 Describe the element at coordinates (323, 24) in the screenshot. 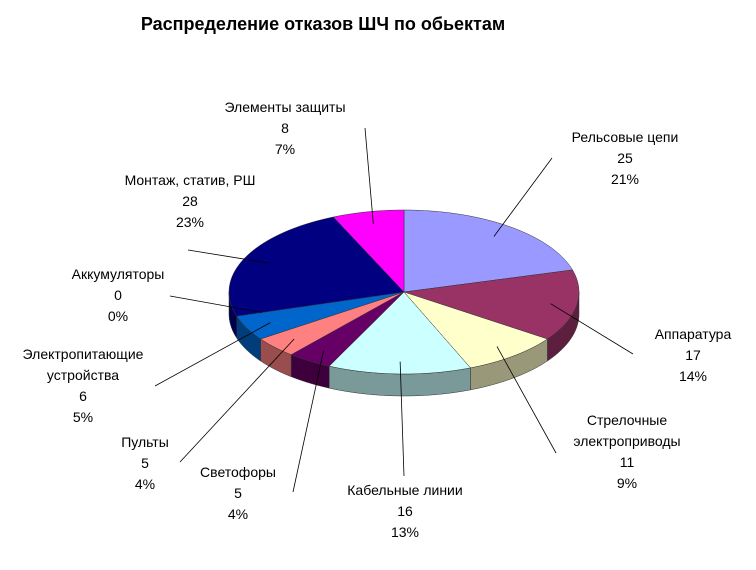

I see `chart-title: Распределение отказов ШЧ по обьектам` at that location.